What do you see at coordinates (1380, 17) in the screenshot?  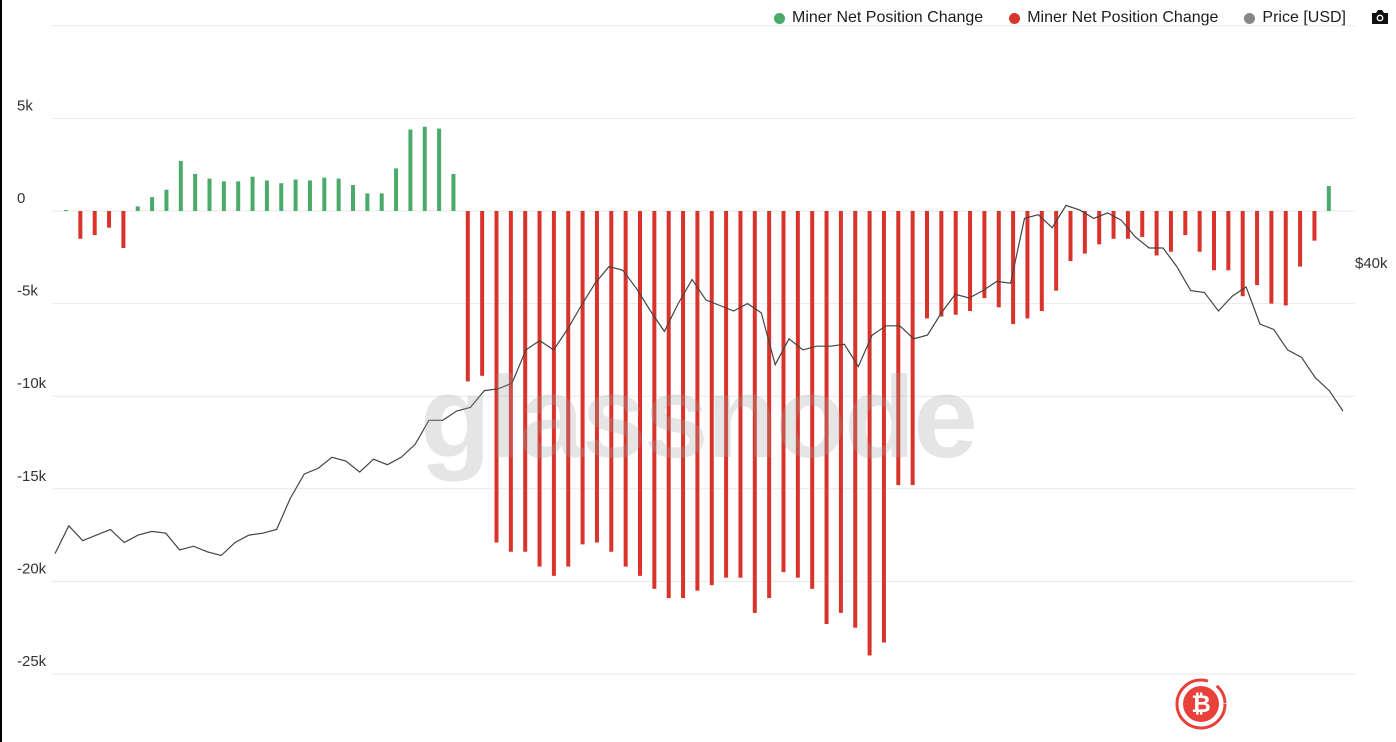 I see `camera-icon` at bounding box center [1380, 17].